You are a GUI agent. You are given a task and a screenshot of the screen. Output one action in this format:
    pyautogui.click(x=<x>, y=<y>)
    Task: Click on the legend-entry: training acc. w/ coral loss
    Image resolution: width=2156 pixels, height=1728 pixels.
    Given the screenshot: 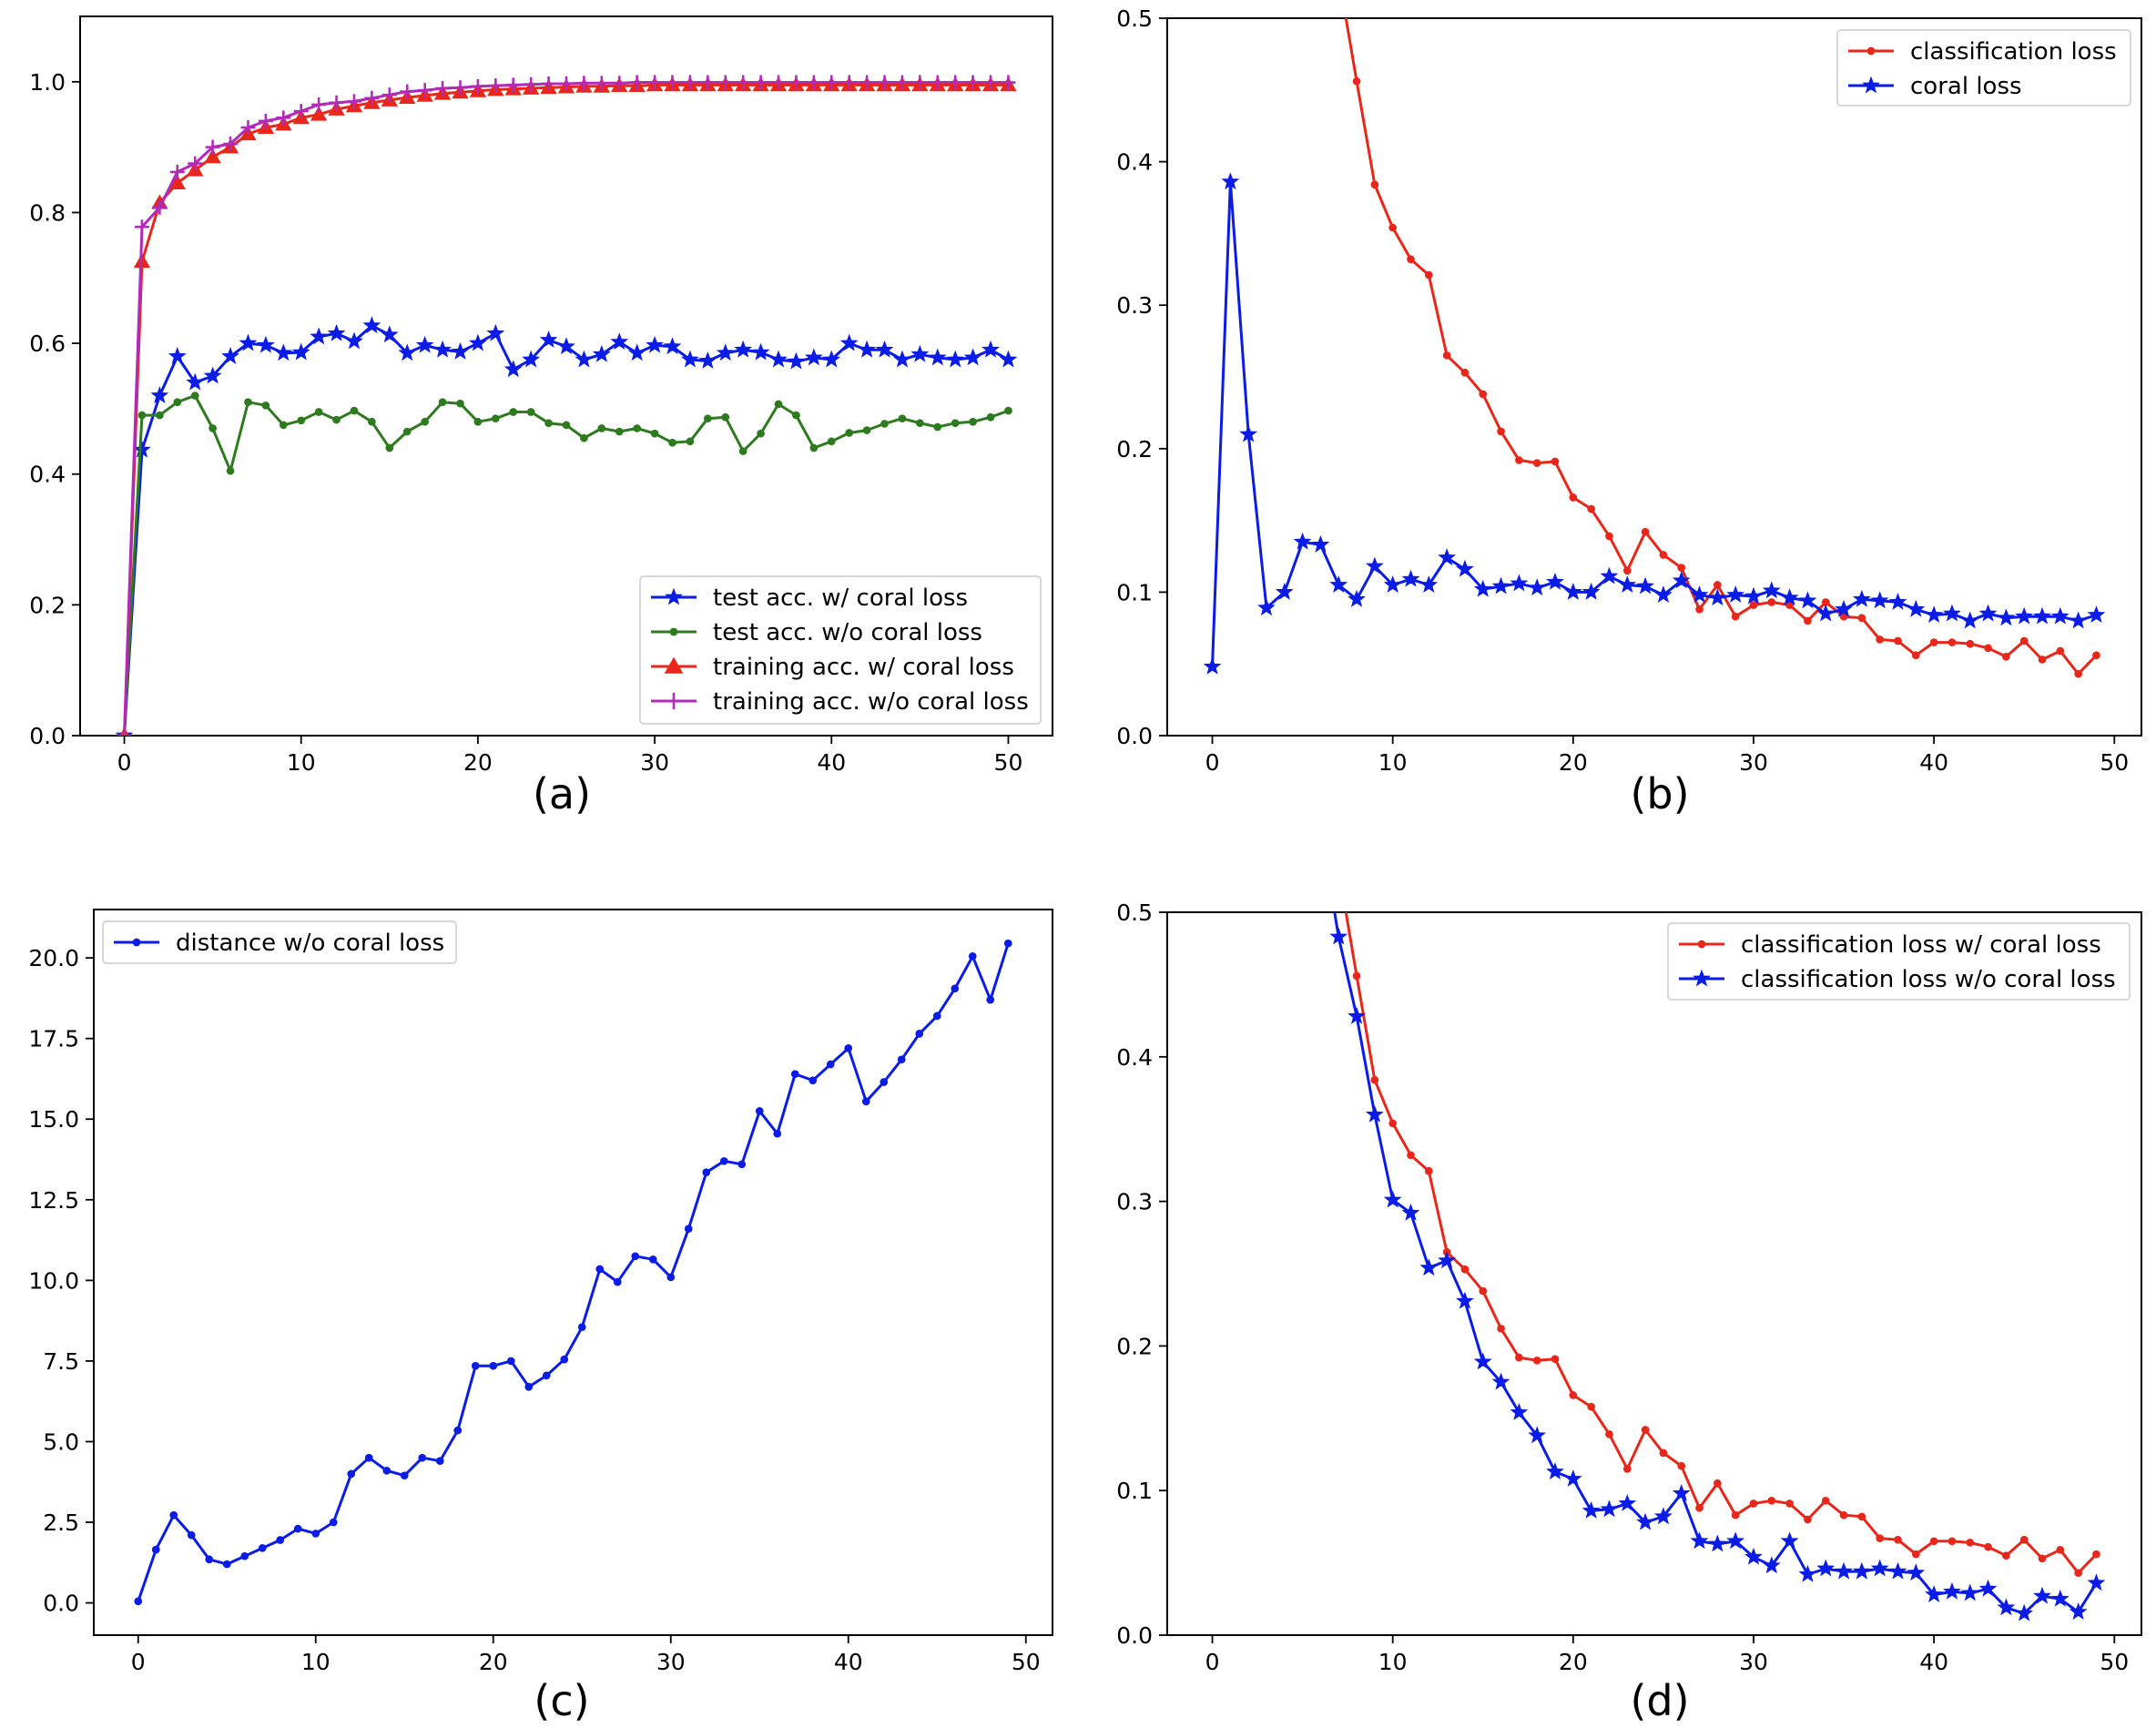 What is the action you would take?
    pyautogui.click(x=864, y=667)
    